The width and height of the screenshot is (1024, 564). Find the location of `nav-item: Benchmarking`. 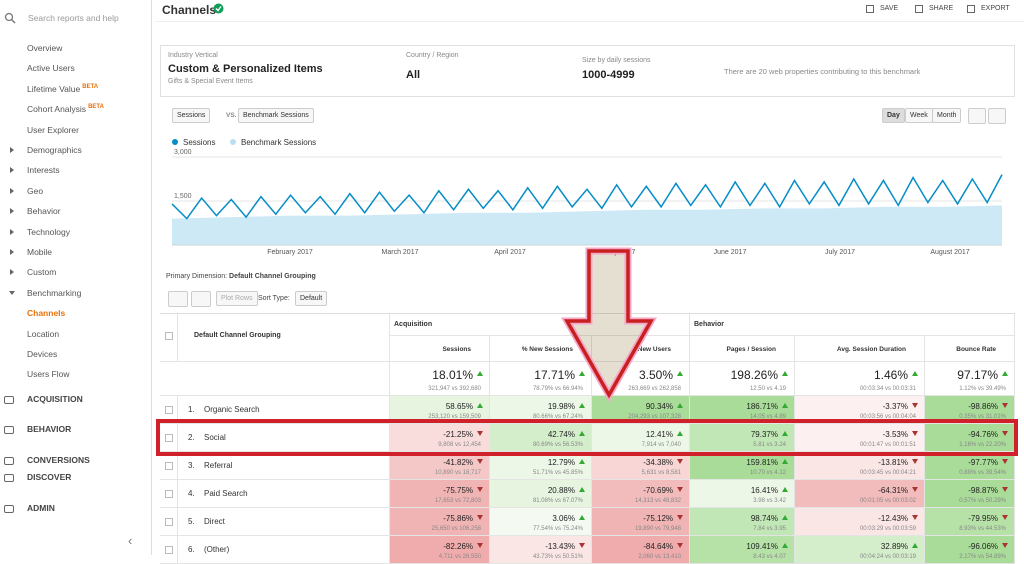

nav-item: Benchmarking is located at coordinates (54, 293).